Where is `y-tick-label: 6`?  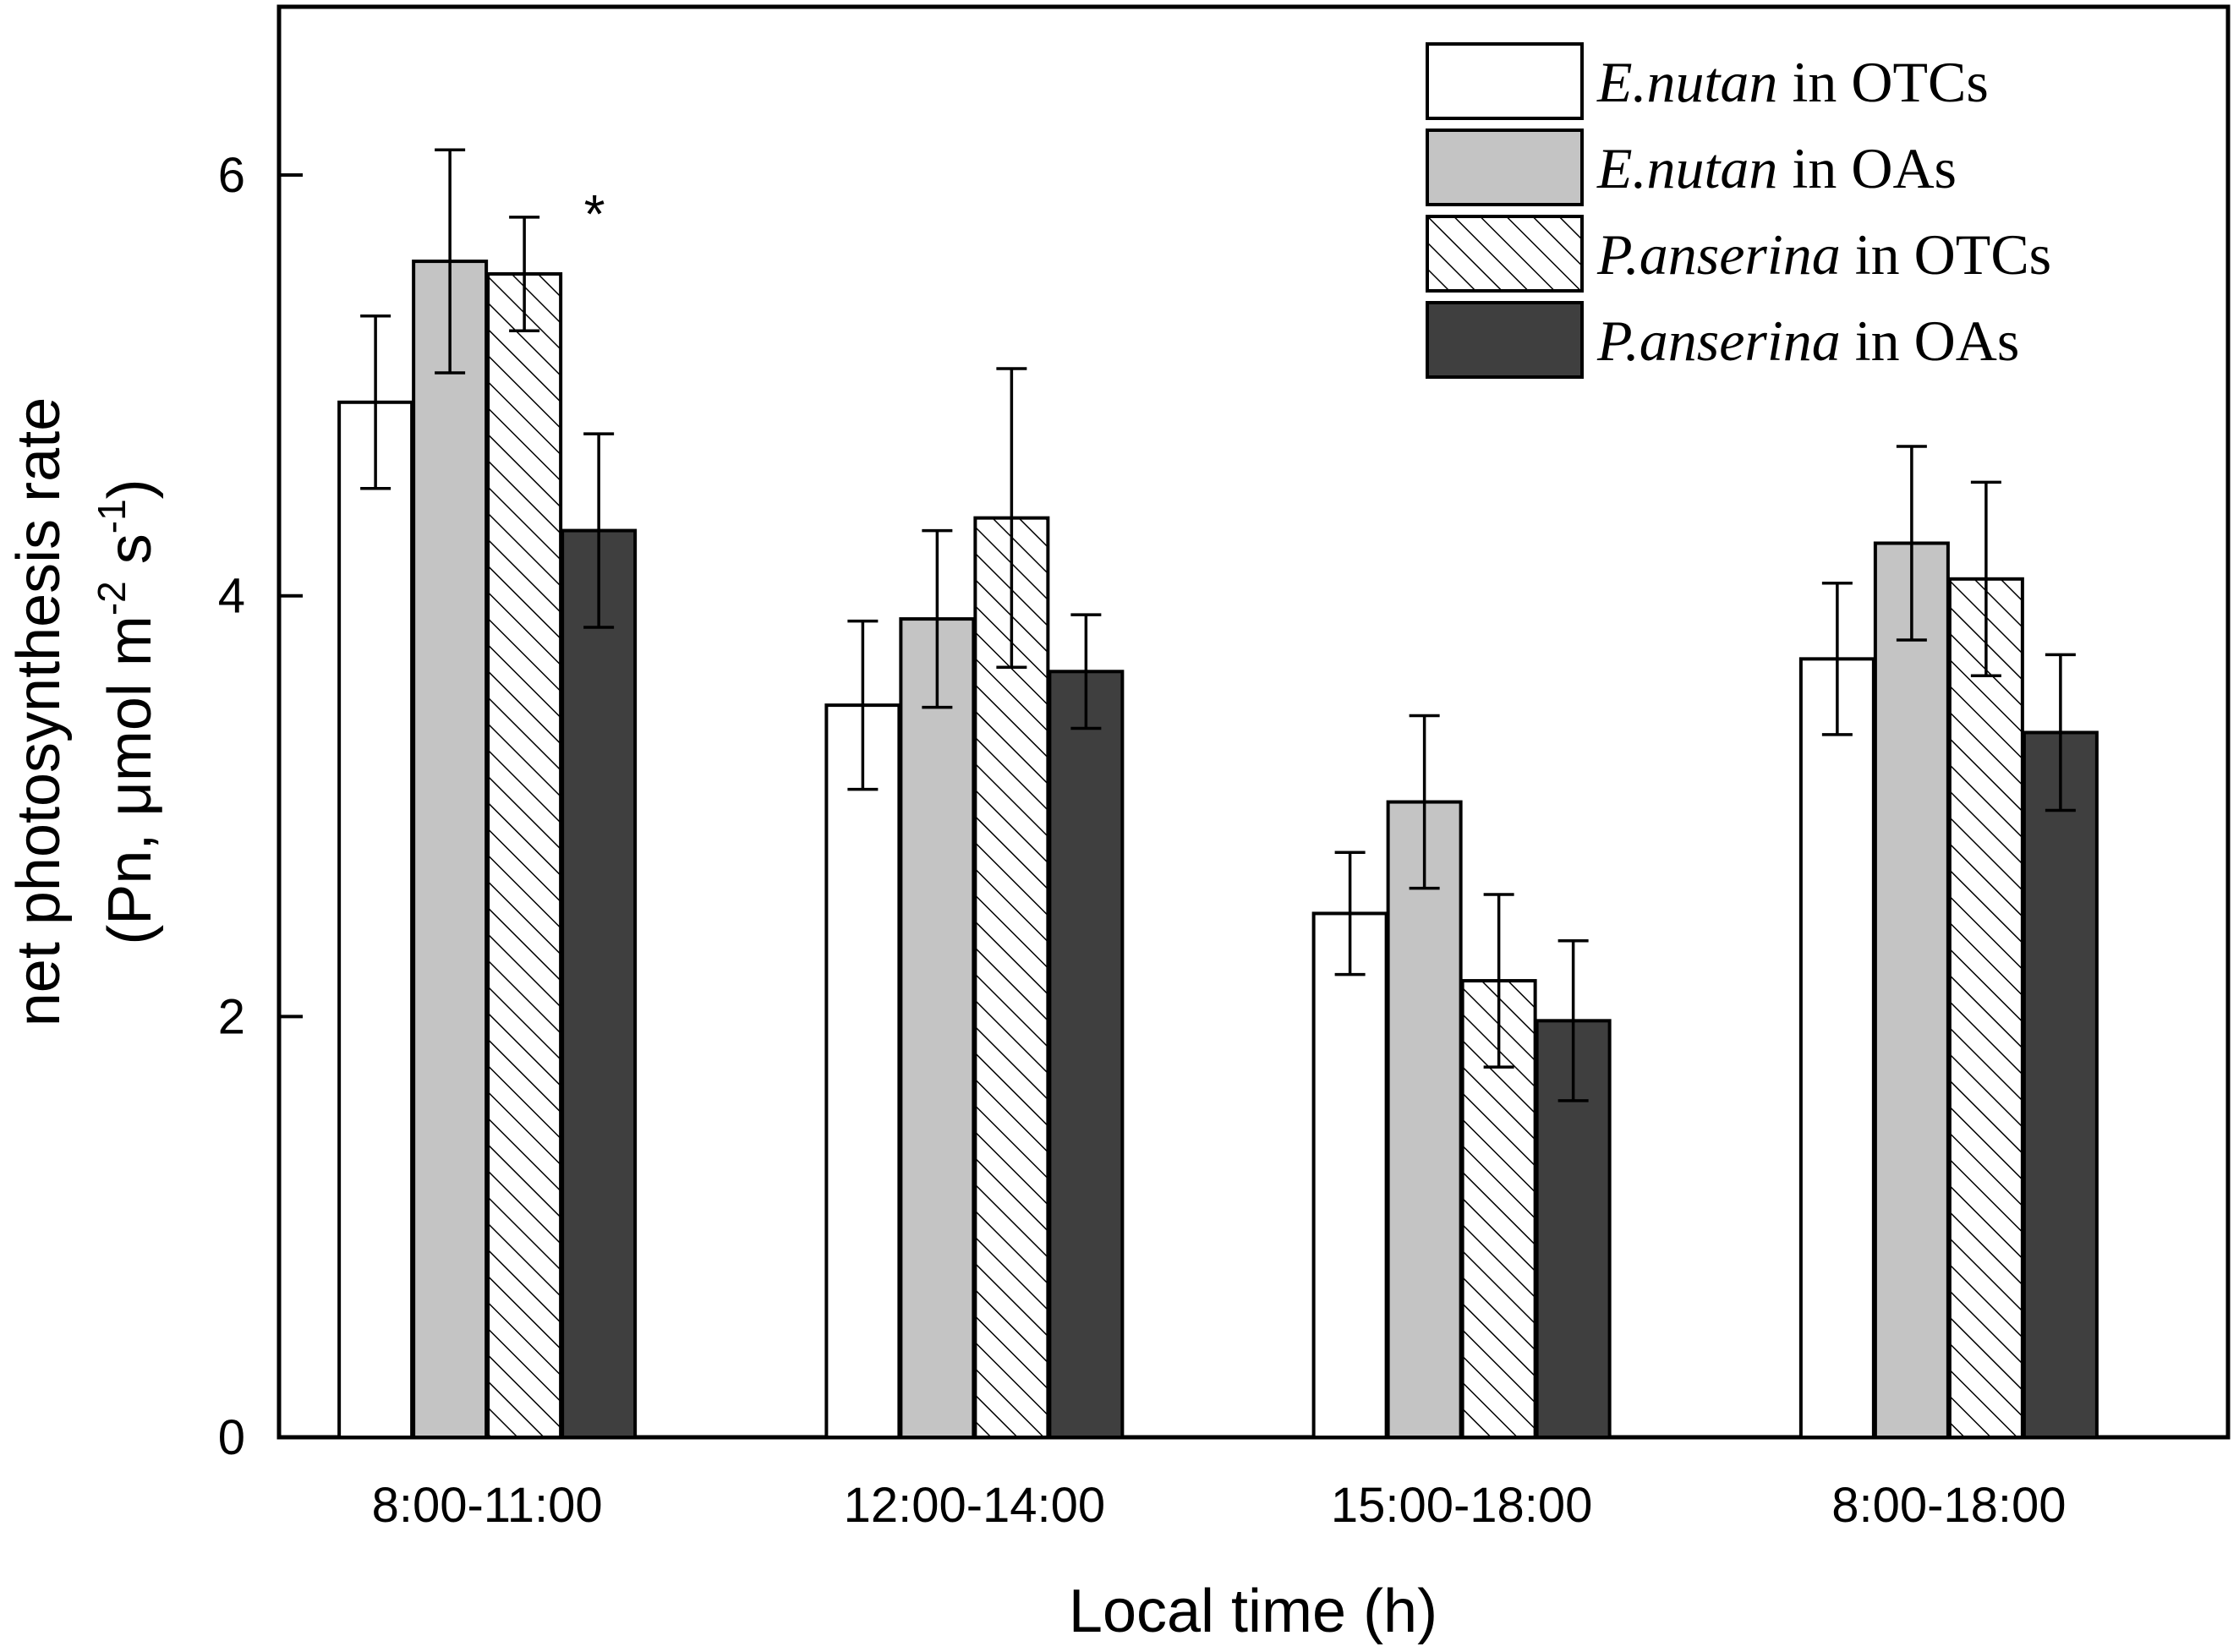 y-tick-label: 6 is located at coordinates (231, 175).